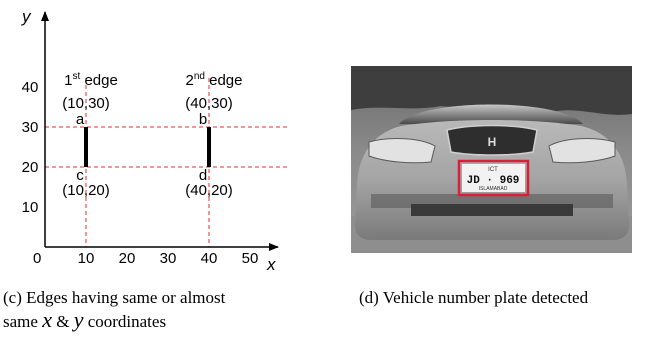 The height and width of the screenshot is (349, 653). Describe the element at coordinates (86, 190) in the screenshot. I see `point-coord-bottom: (10,20)` at that location.